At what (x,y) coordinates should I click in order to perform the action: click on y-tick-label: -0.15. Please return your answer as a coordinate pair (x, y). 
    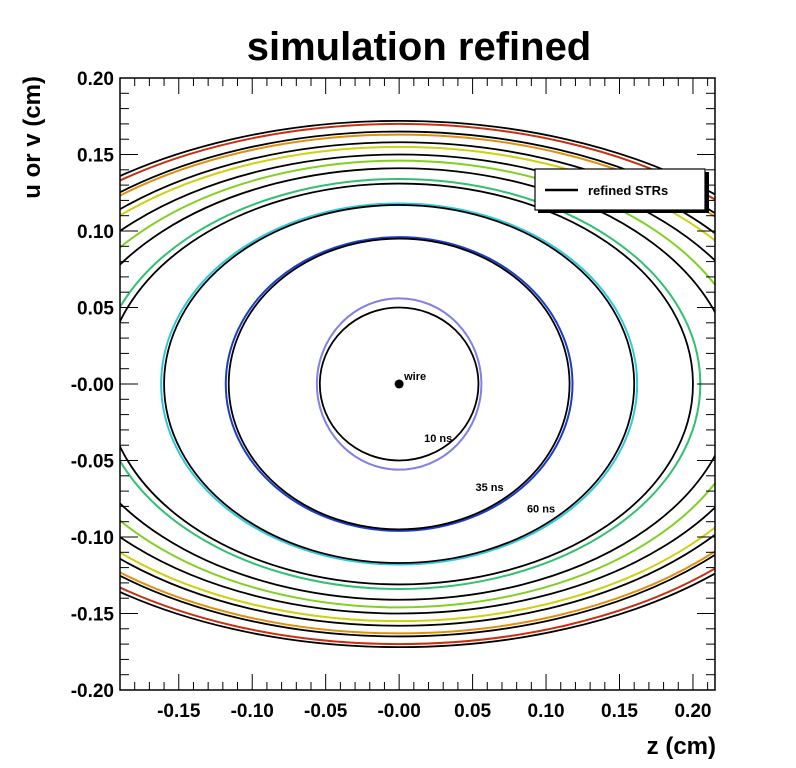
    Looking at the image, I should click on (93, 615).